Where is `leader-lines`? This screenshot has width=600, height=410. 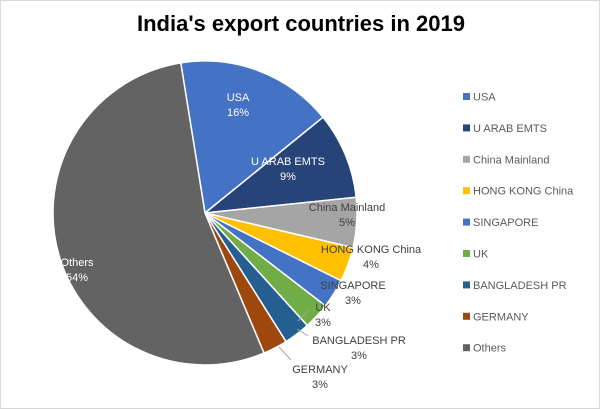
leader-lines is located at coordinates (293, 335).